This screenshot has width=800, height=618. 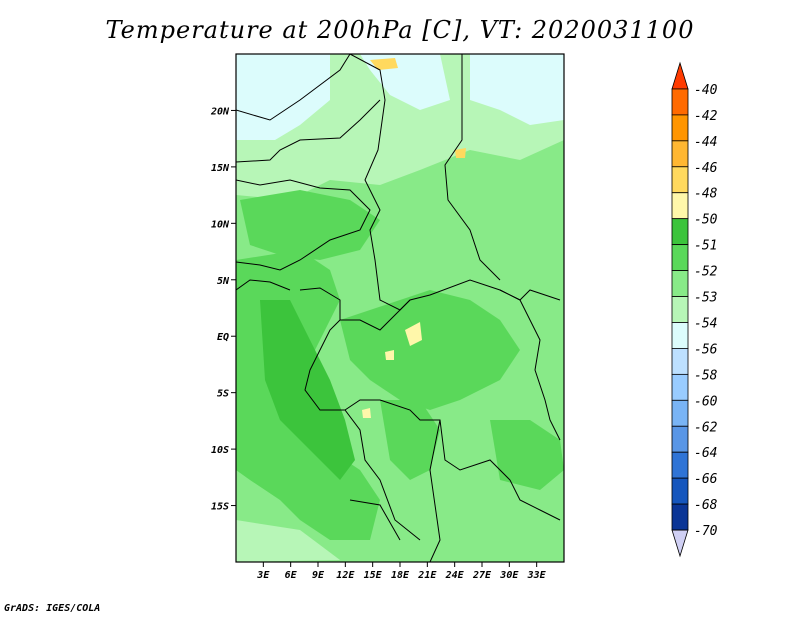 I want to click on field-zone-52-east, so click(x=527, y=455).